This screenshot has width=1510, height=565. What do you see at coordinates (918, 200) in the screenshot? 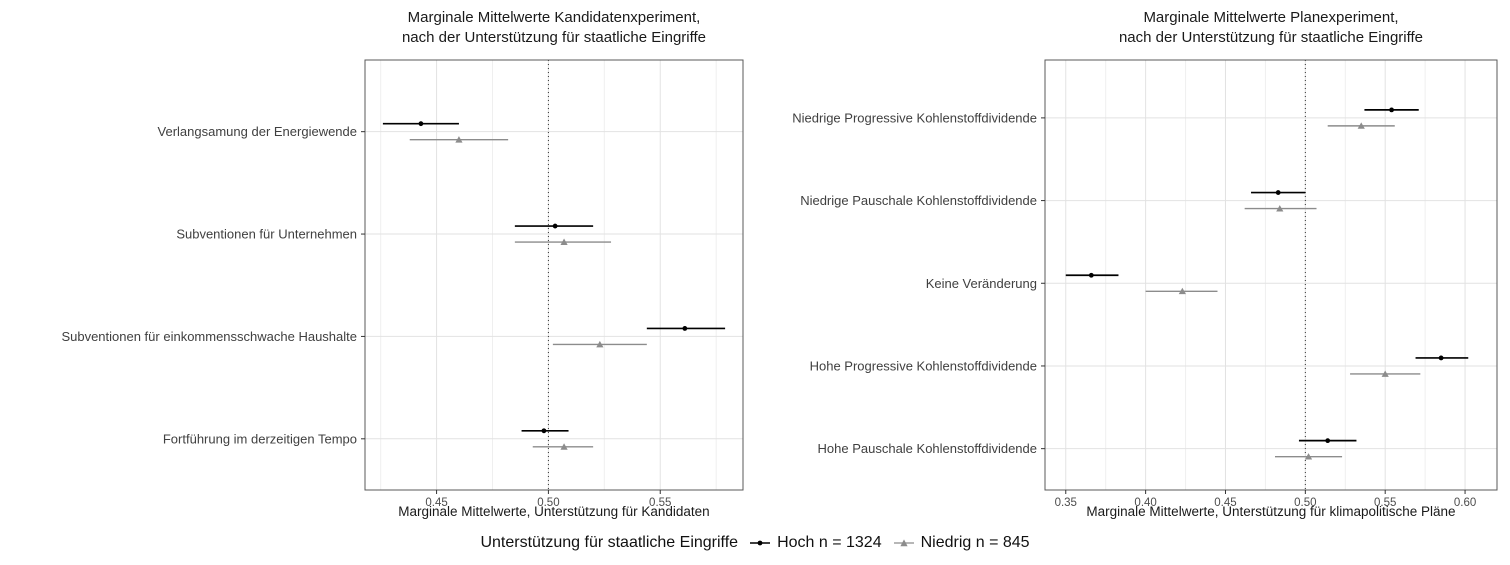
I see `y-category-label: Niedrige Pauschale Kohlenstoffdividende` at bounding box center [918, 200].